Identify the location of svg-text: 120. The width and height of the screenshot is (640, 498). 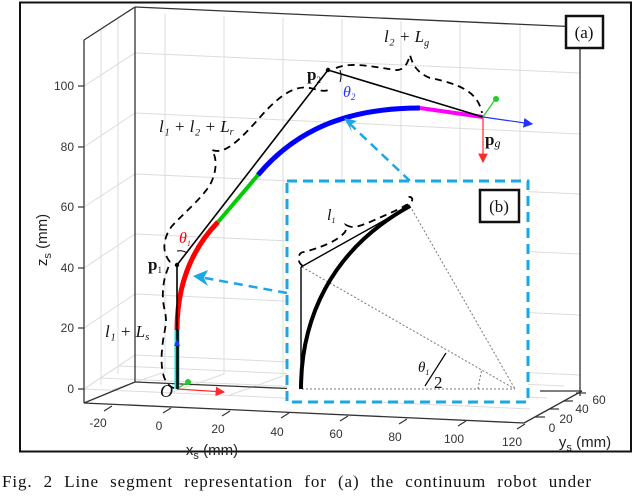
(512, 442).